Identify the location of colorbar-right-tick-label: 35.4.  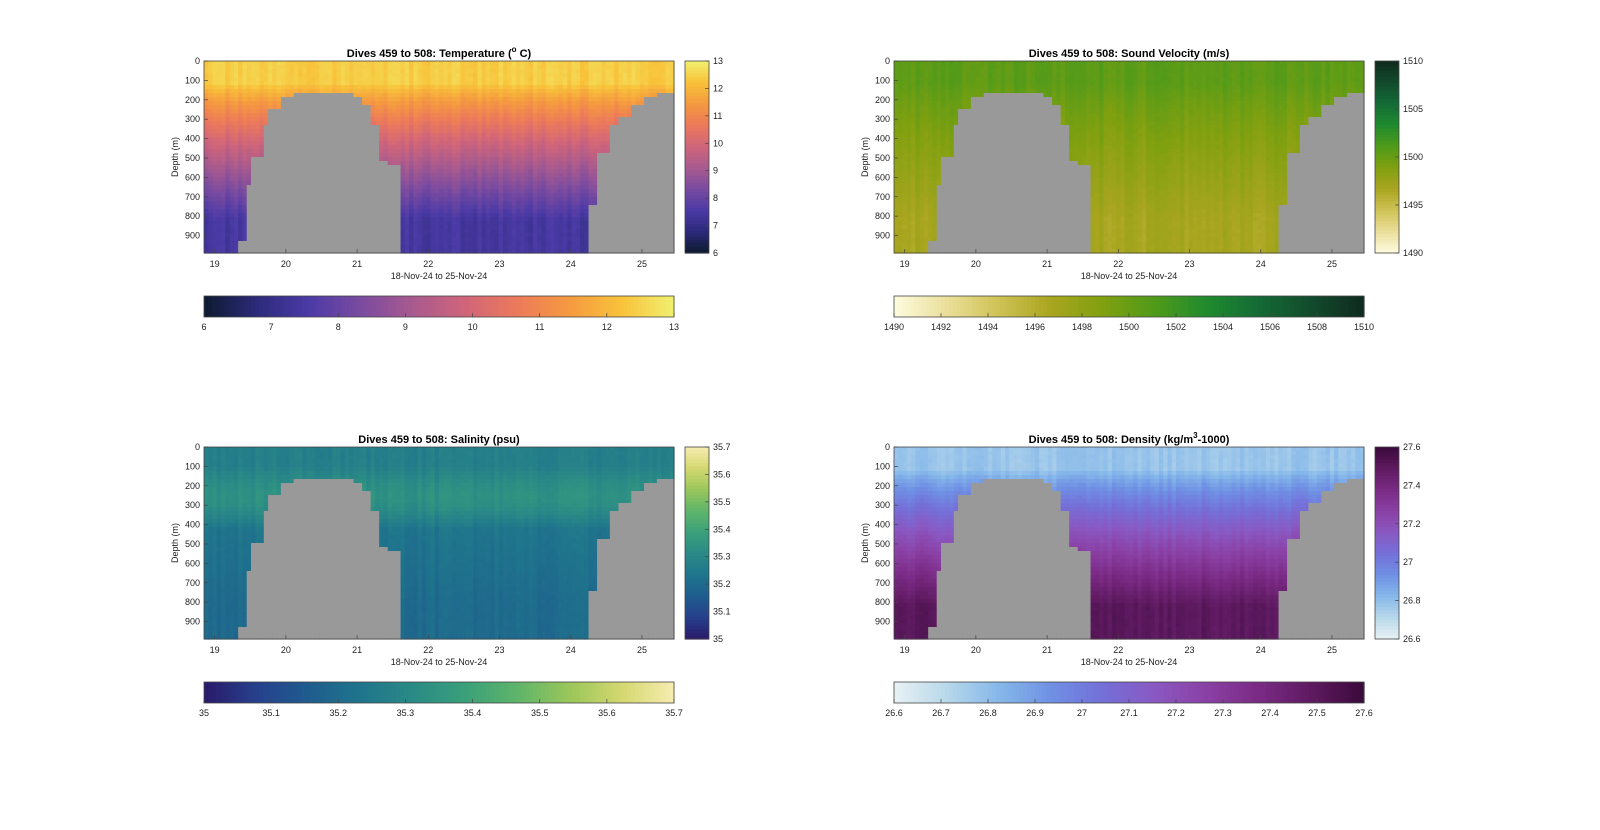
(722, 529).